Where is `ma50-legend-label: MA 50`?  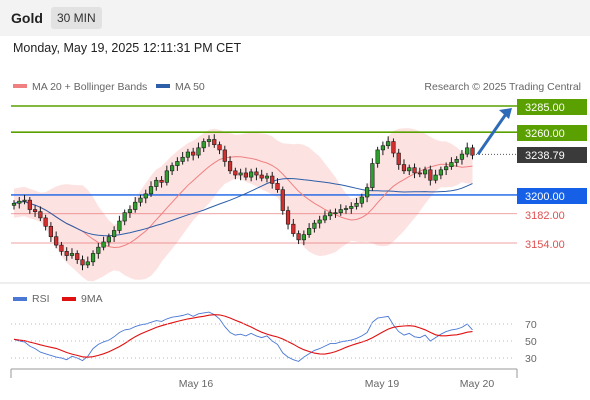 ma50-legend-label: MA 50 is located at coordinates (190, 87).